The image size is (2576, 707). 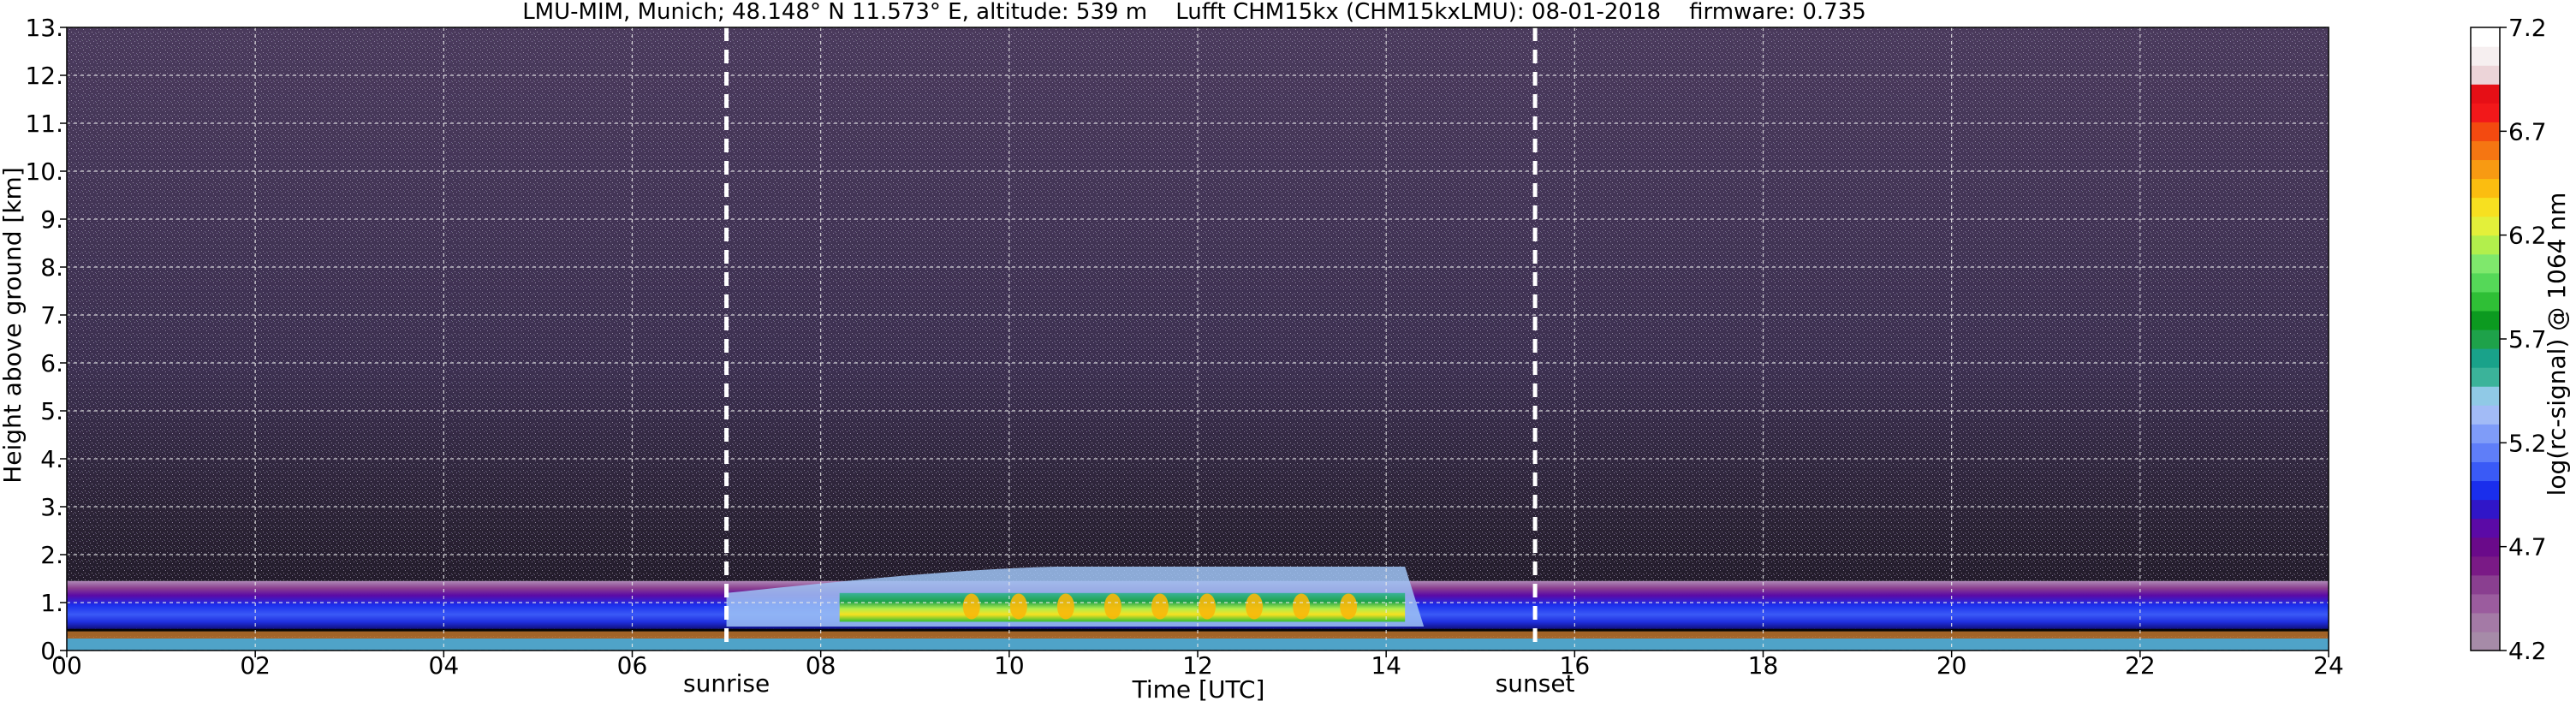 What do you see at coordinates (1764, 665) in the screenshot?
I see `x-tick-label: 18` at bounding box center [1764, 665].